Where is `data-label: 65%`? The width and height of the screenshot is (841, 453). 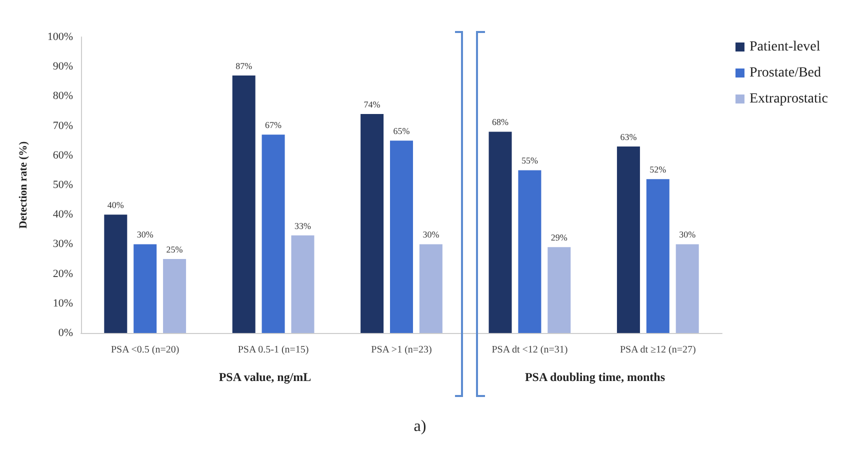 data-label: 65% is located at coordinates (401, 131).